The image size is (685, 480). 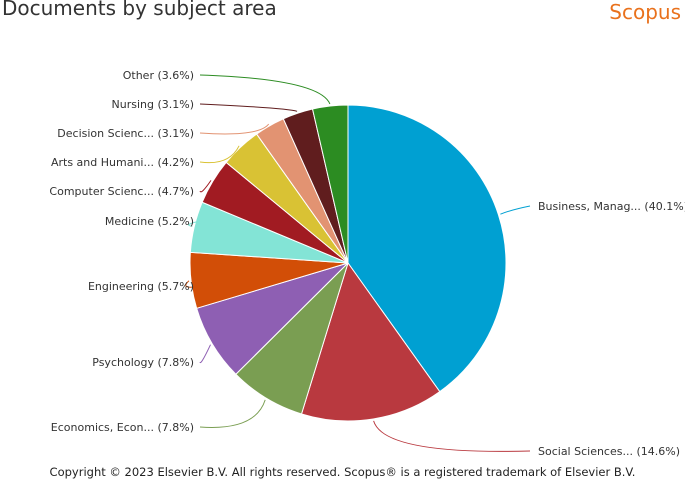 What do you see at coordinates (205, 186) in the screenshot?
I see `leader-line-computer-scienc` at bounding box center [205, 186].